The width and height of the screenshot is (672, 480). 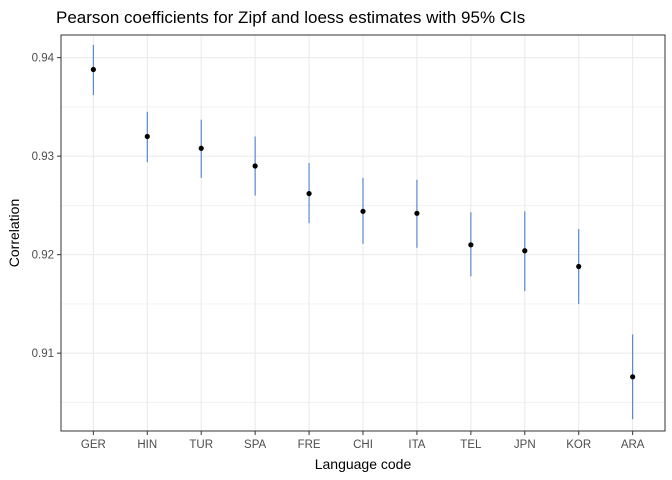 What do you see at coordinates (363, 211) in the screenshot?
I see `data-point-chi` at bounding box center [363, 211].